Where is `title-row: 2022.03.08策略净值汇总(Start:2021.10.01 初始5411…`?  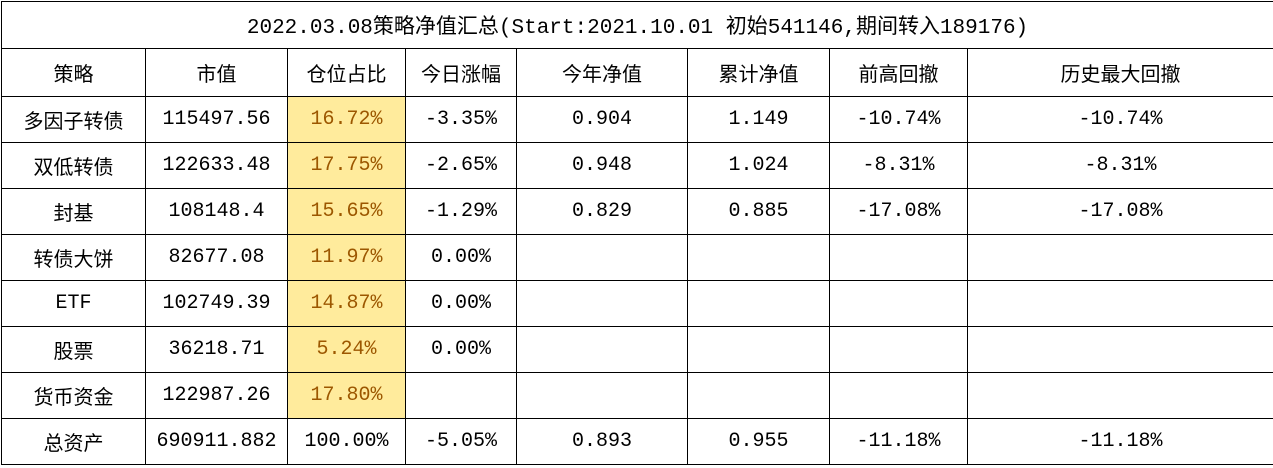
title-row: 2022.03.08策略净值汇总(Start:2021.10.01 初始5411… is located at coordinates (637, 25).